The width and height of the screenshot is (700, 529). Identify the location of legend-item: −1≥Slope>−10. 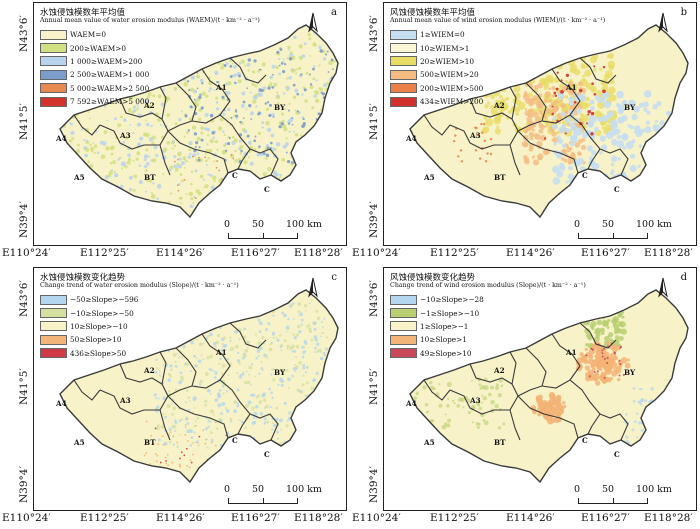
(437, 312).